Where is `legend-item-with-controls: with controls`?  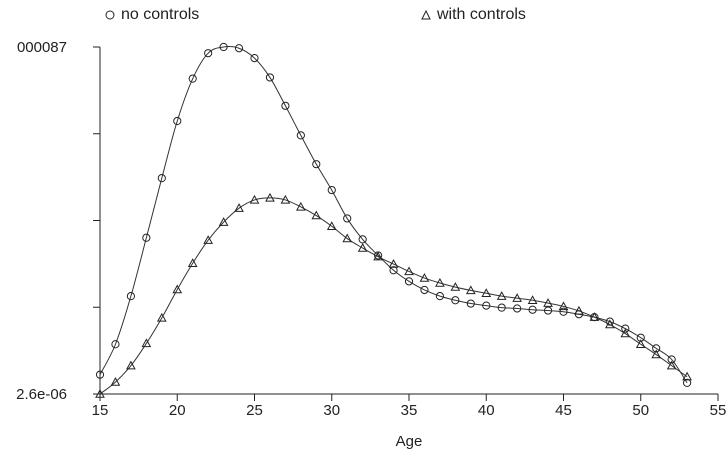 legend-item-with-controls: with controls is located at coordinates (473, 15).